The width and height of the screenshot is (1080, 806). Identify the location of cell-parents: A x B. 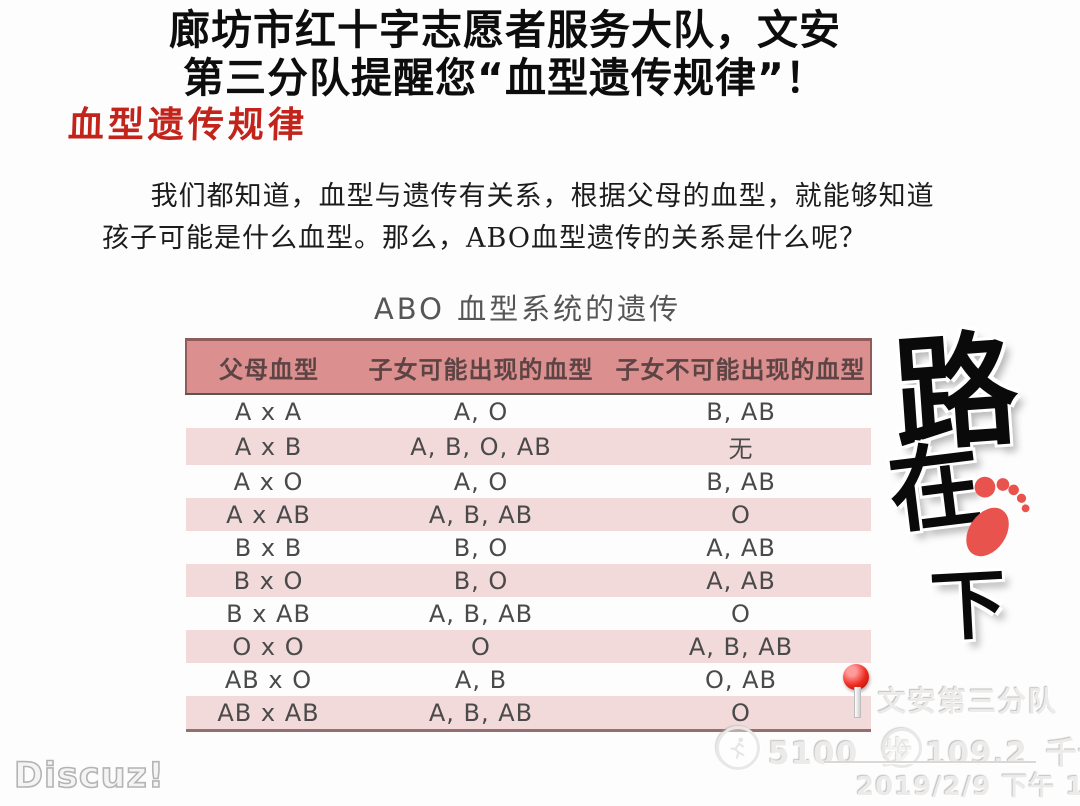
(268, 446).